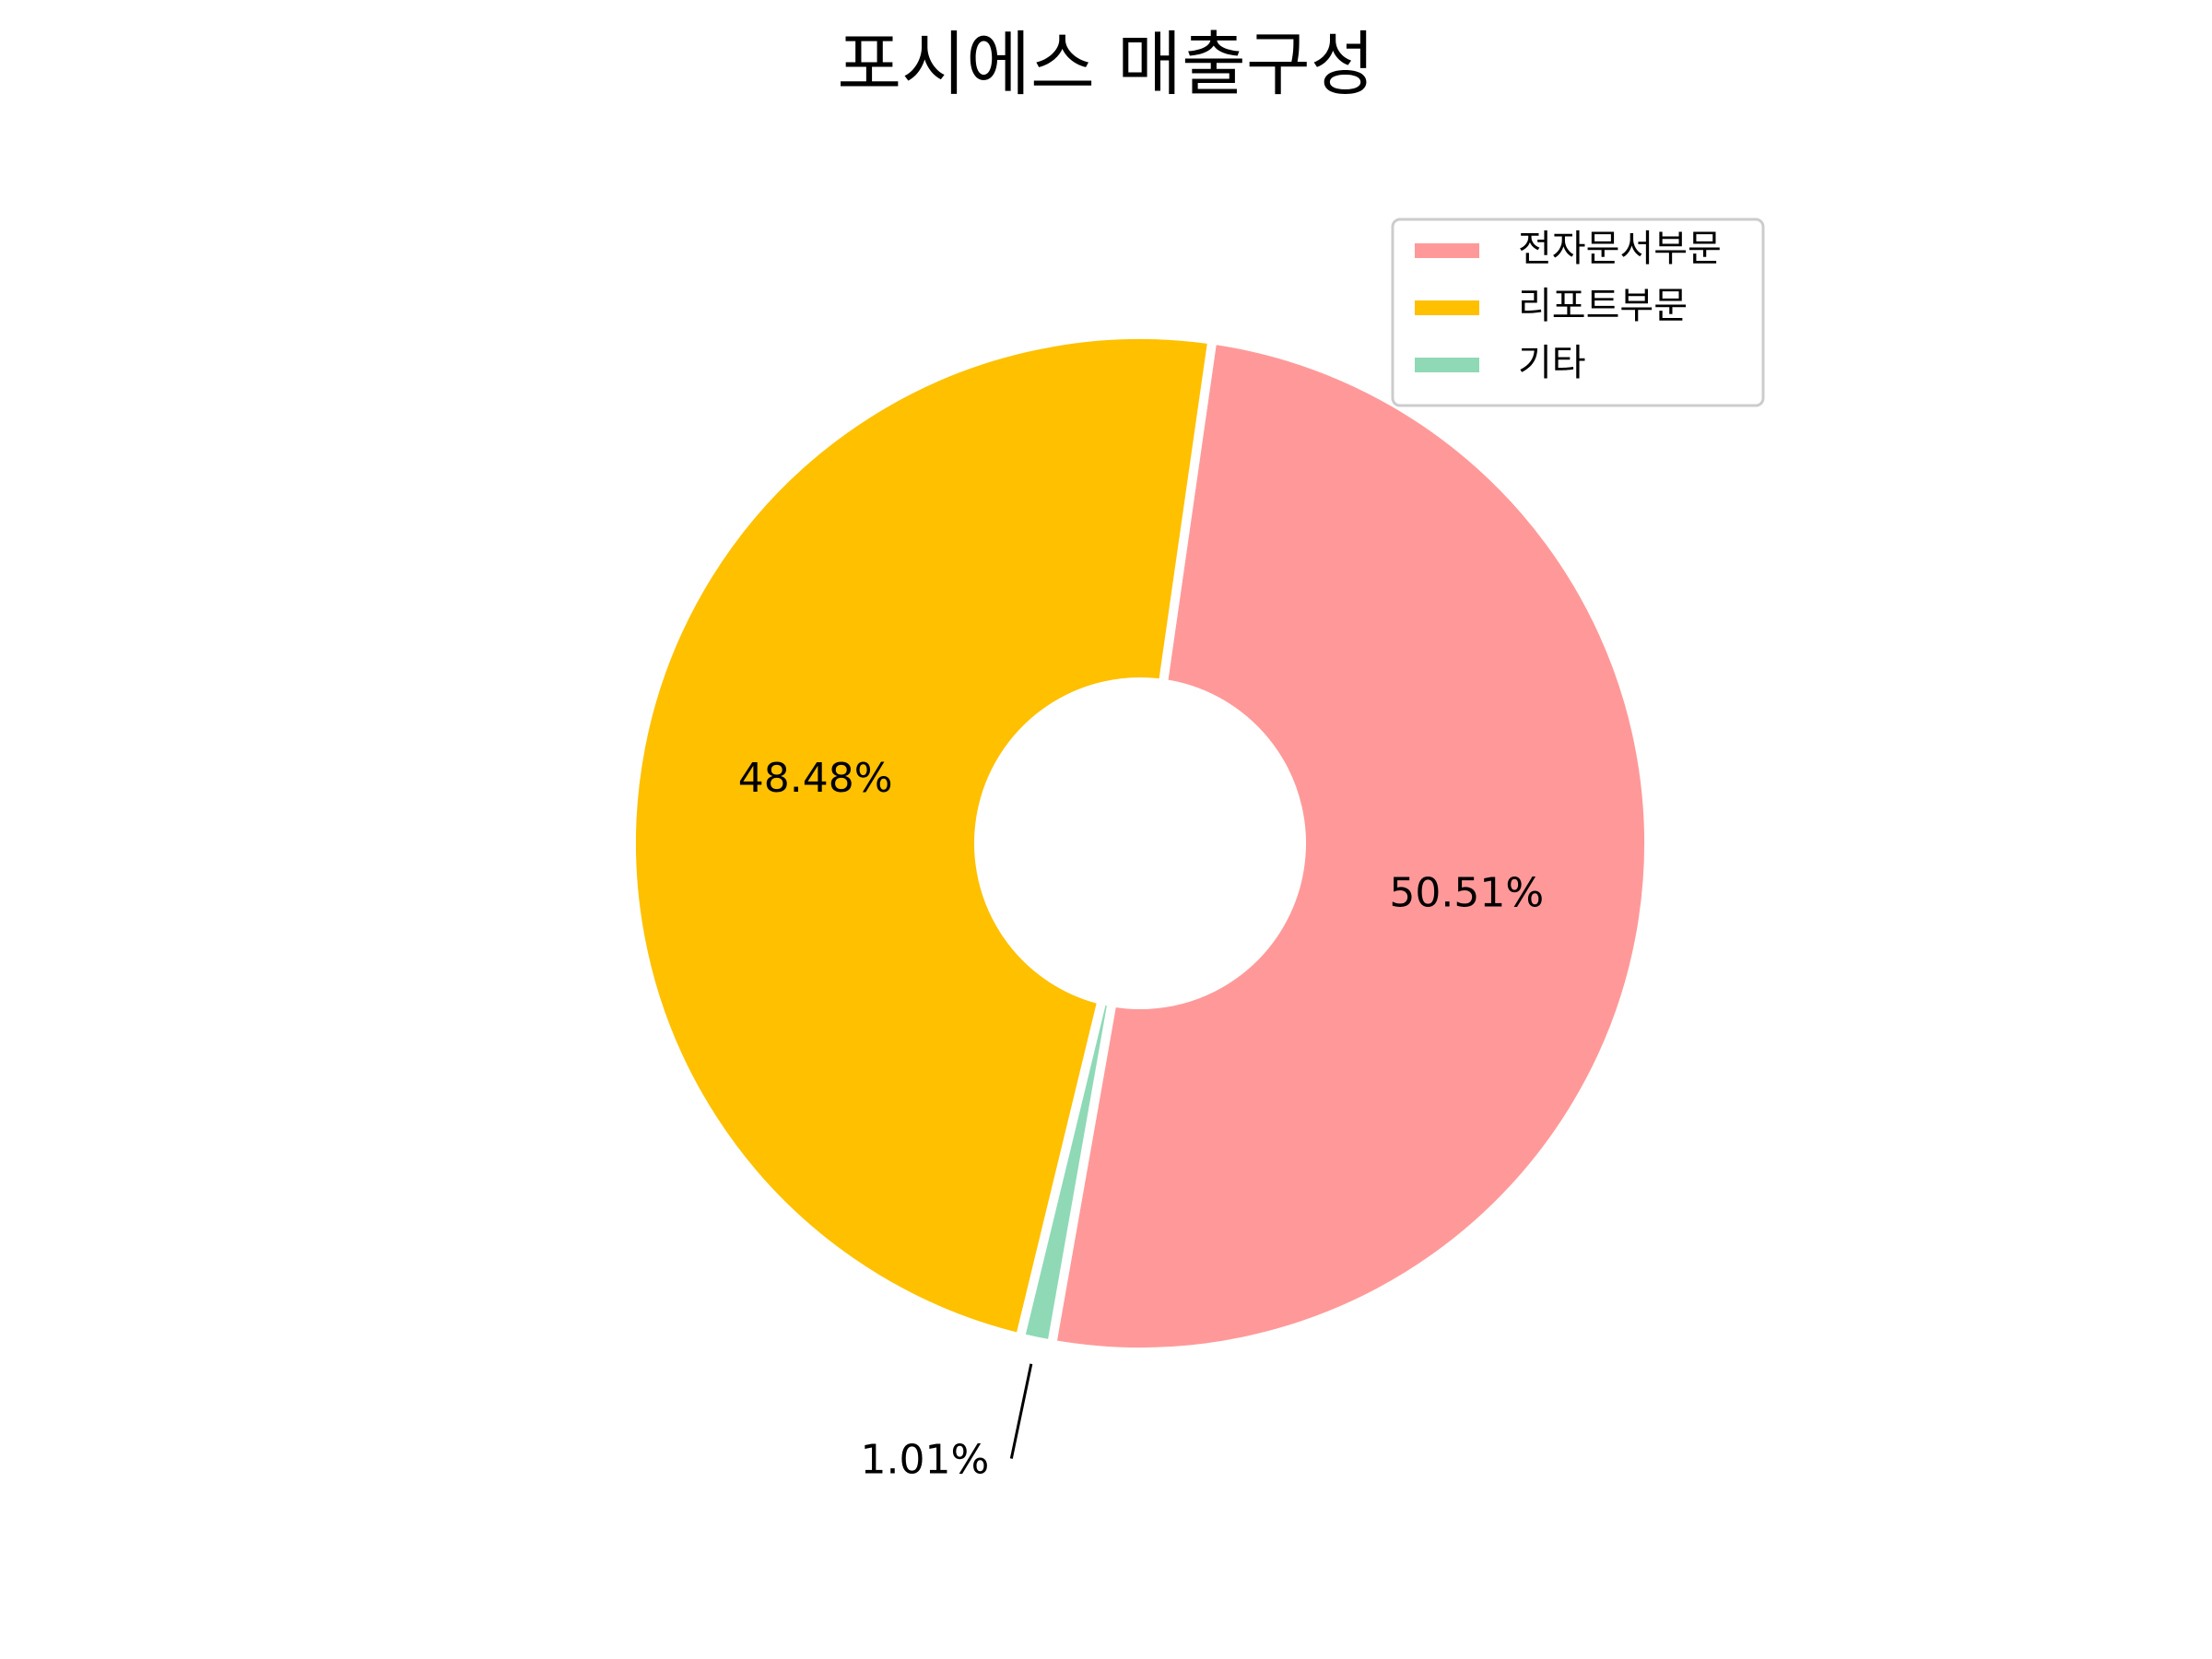 Image resolution: width=2212 pixels, height=1659 pixels. Describe the element at coordinates (1552, 363) in the screenshot. I see `legend-label-3: 기타` at that location.